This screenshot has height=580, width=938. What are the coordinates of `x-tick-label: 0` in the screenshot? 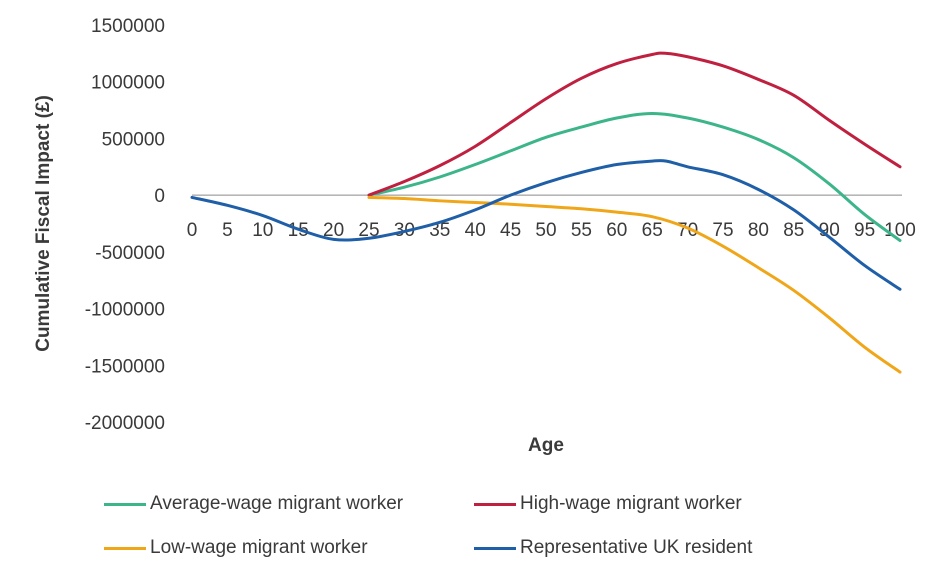 It's located at (192, 230).